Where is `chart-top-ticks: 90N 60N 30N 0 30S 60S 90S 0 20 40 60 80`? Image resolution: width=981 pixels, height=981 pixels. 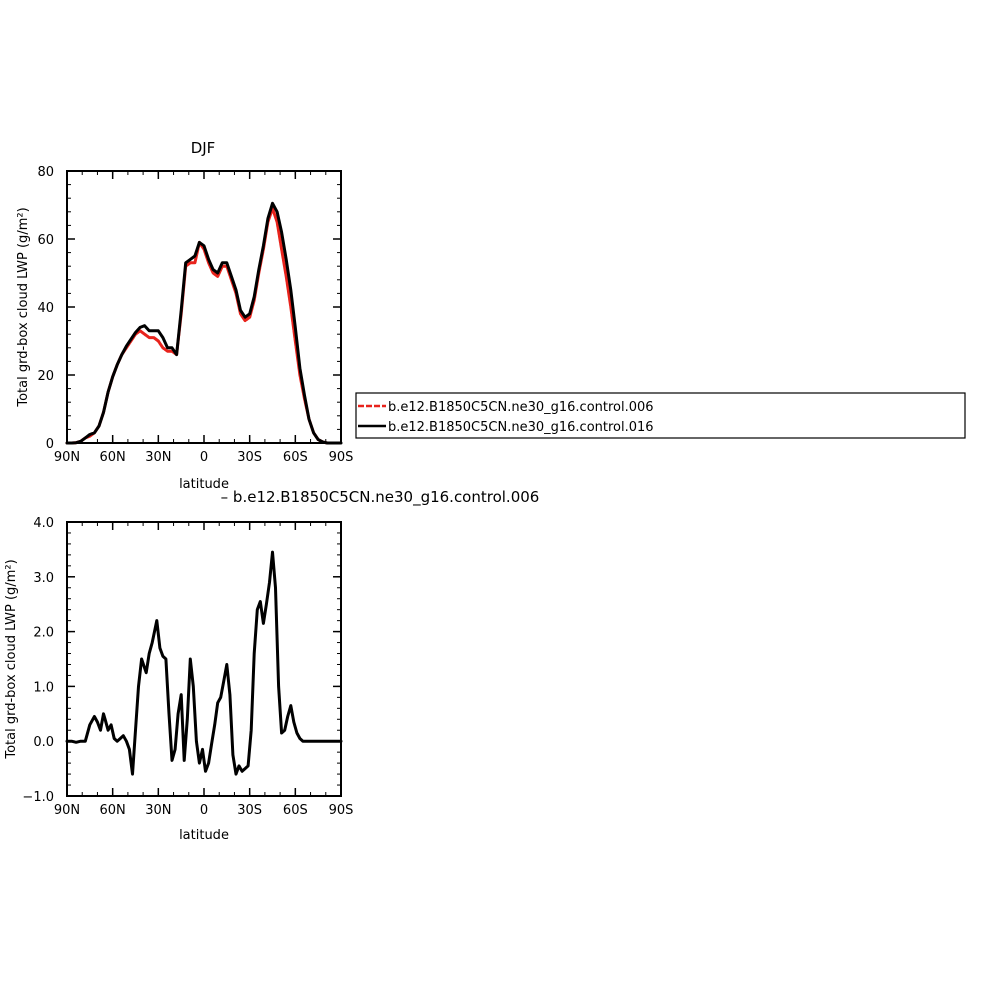
chart-top-ticks: 90N 60N 30N 0 30S 60S 90S 0 20 40 60 80 is located at coordinates (195, 315).